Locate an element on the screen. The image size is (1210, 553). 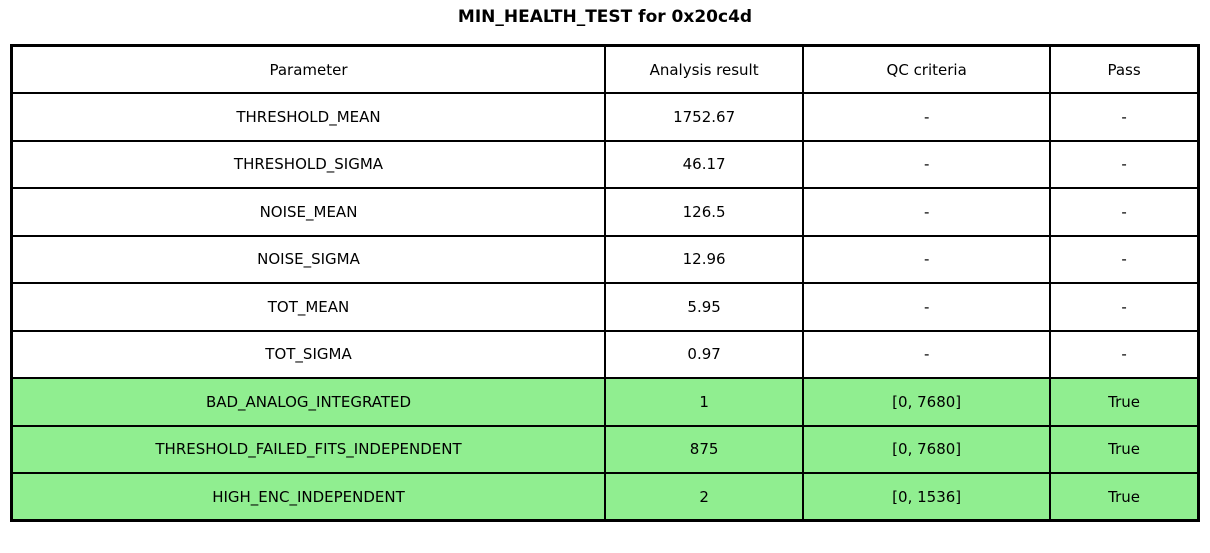
table-row: THRESHOLD_SIGMA 46.17 - - is located at coordinates (605, 164).